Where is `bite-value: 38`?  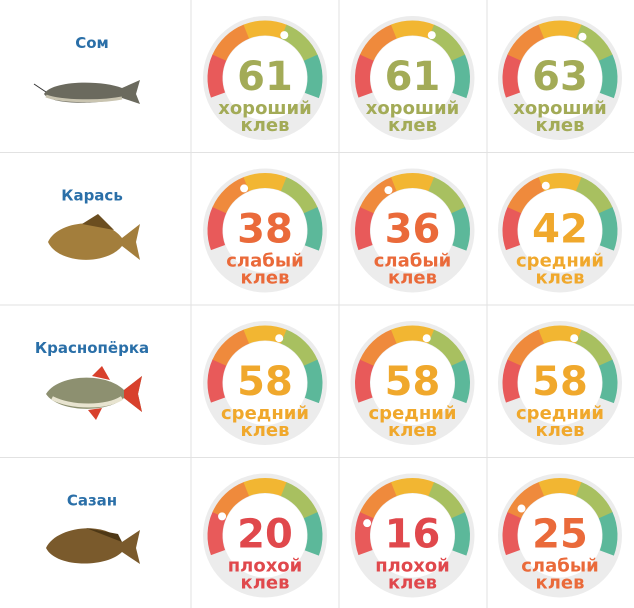
bite-value: 38 is located at coordinates (265, 230).